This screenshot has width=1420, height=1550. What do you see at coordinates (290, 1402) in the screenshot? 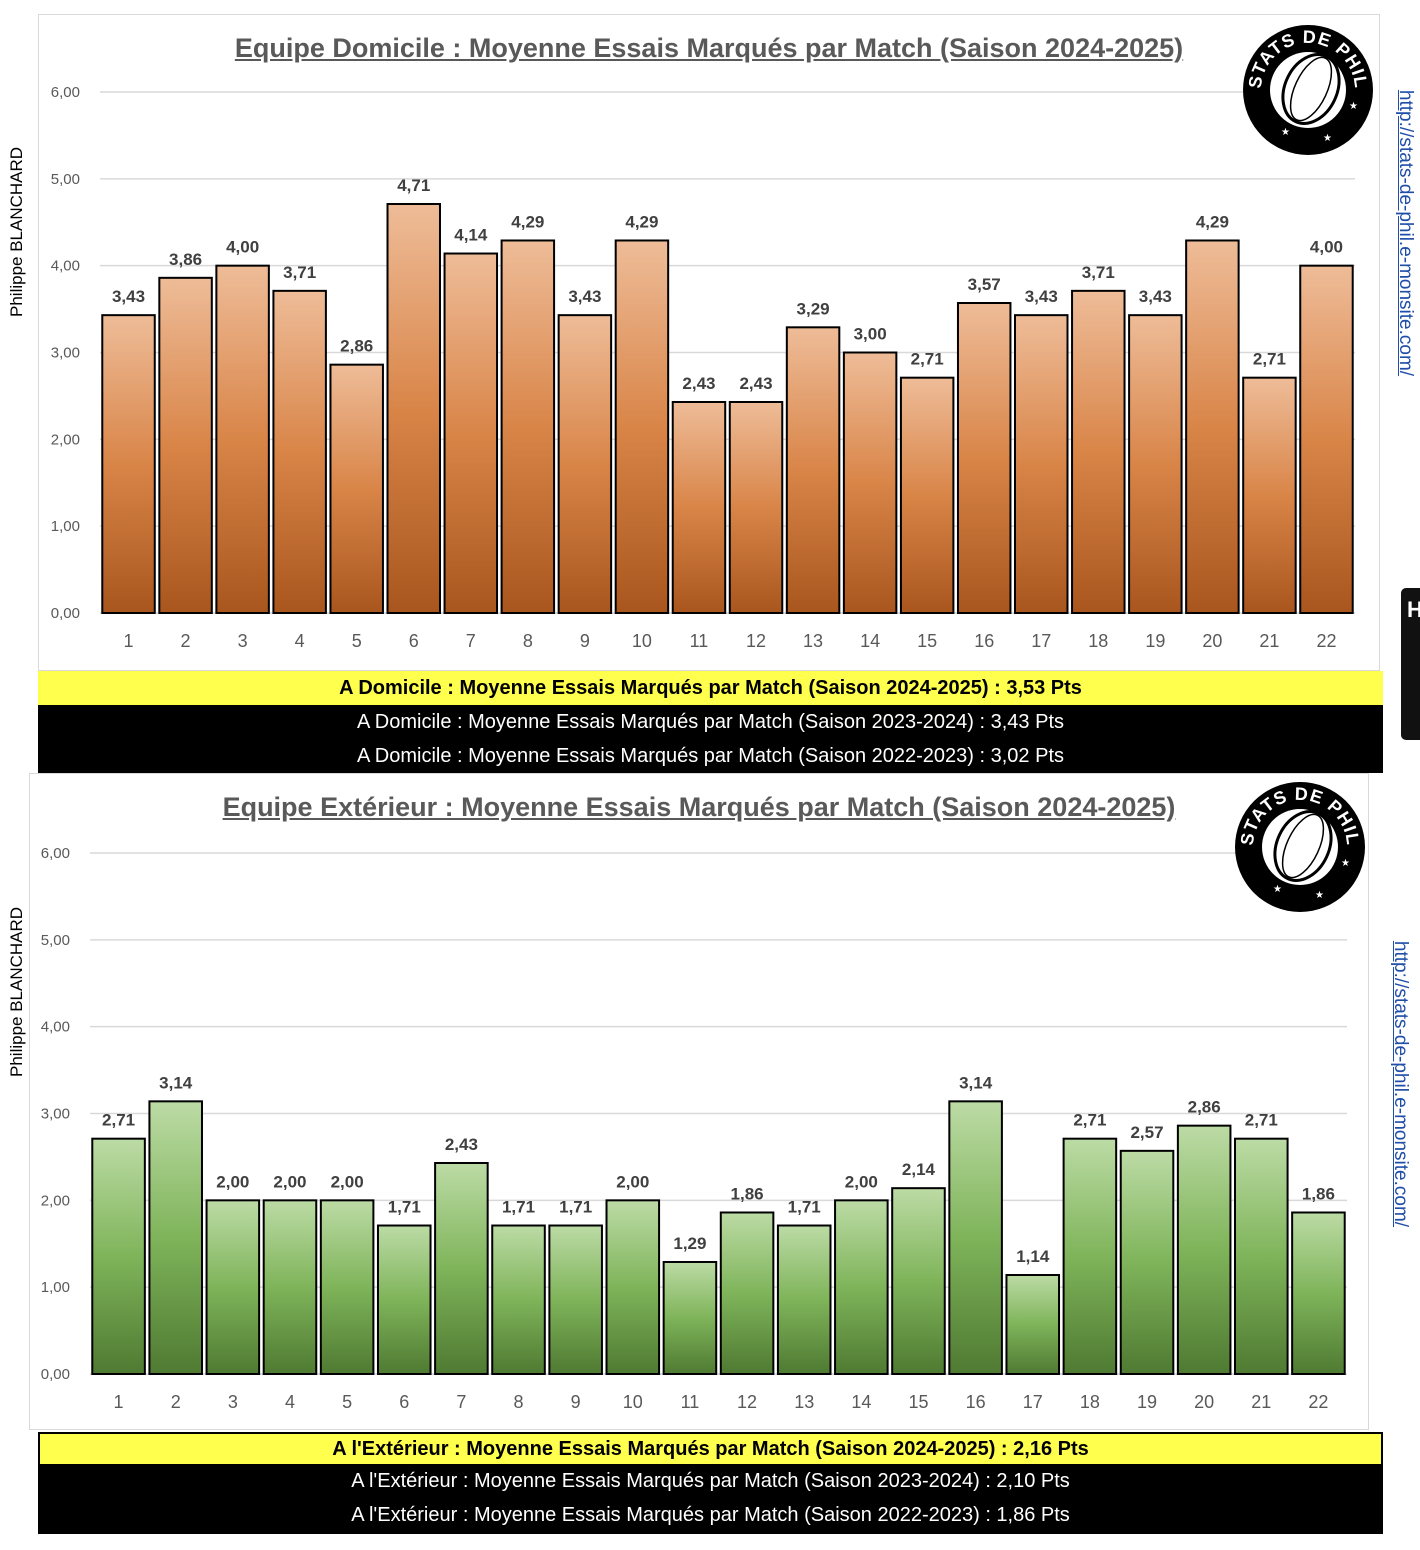
I see `away-x-tick-label: 4` at bounding box center [290, 1402].